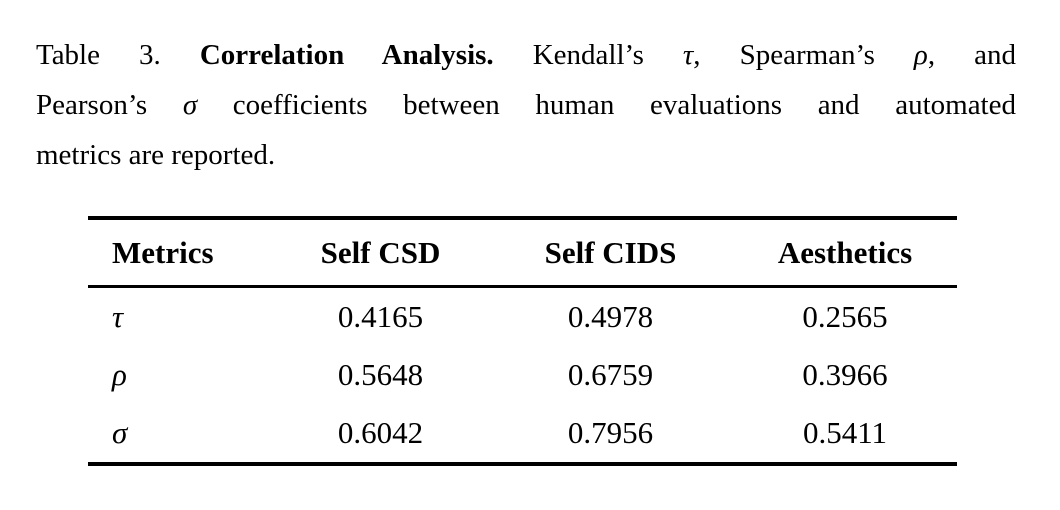  What do you see at coordinates (118, 55) in the screenshot?
I see `caption-label: Table 3.` at bounding box center [118, 55].